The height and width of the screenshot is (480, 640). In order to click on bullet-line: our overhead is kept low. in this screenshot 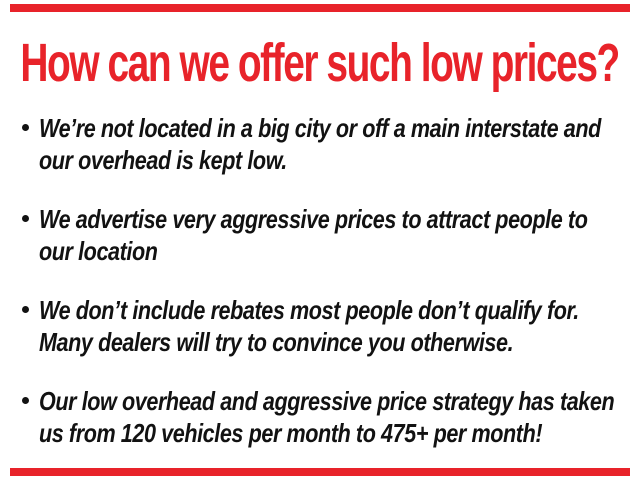, I will do `click(163, 160)`.